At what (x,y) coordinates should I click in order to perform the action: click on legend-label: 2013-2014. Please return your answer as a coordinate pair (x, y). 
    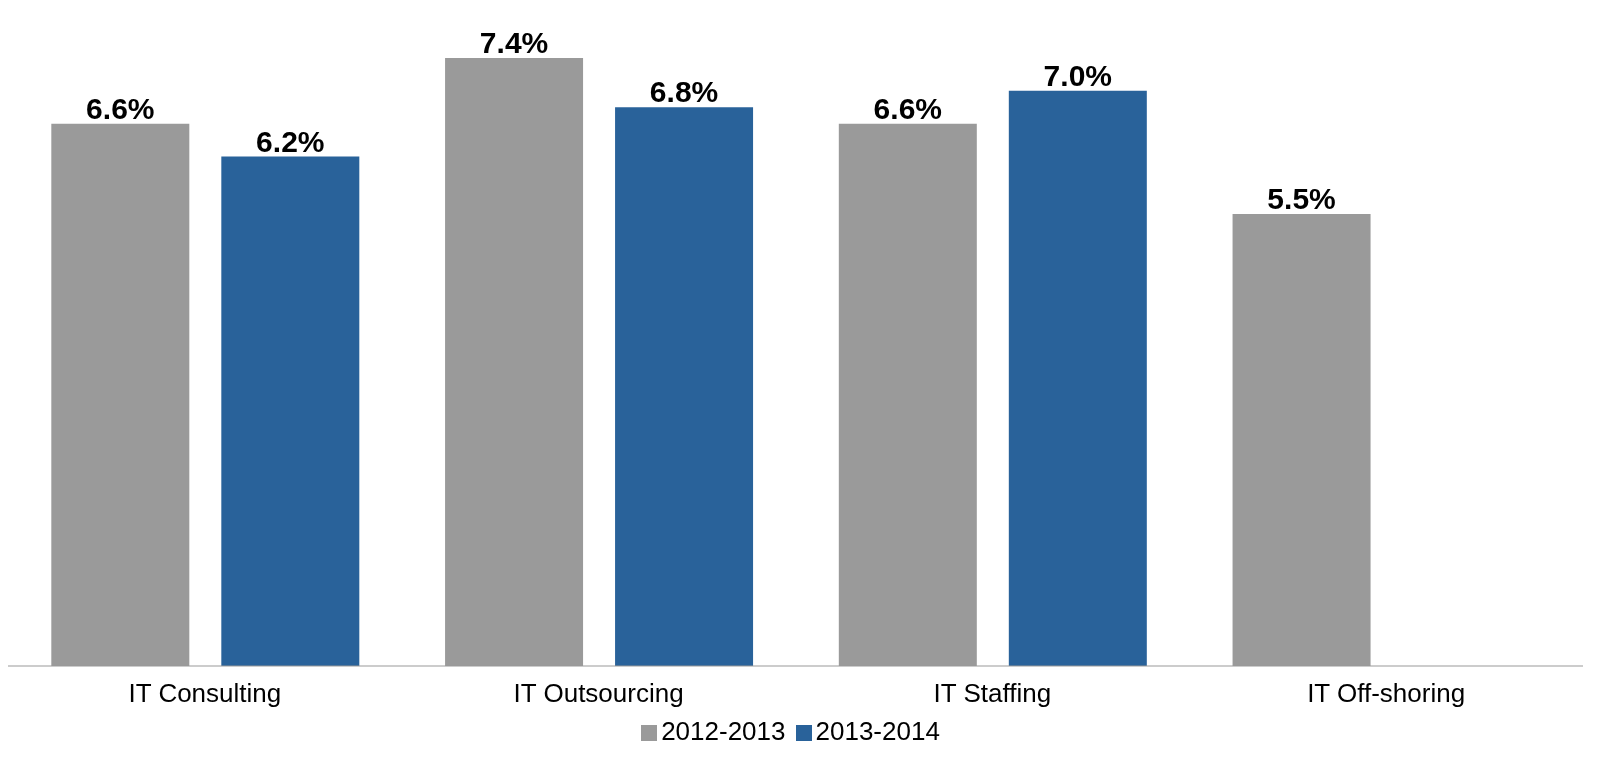
    Looking at the image, I should click on (877, 731).